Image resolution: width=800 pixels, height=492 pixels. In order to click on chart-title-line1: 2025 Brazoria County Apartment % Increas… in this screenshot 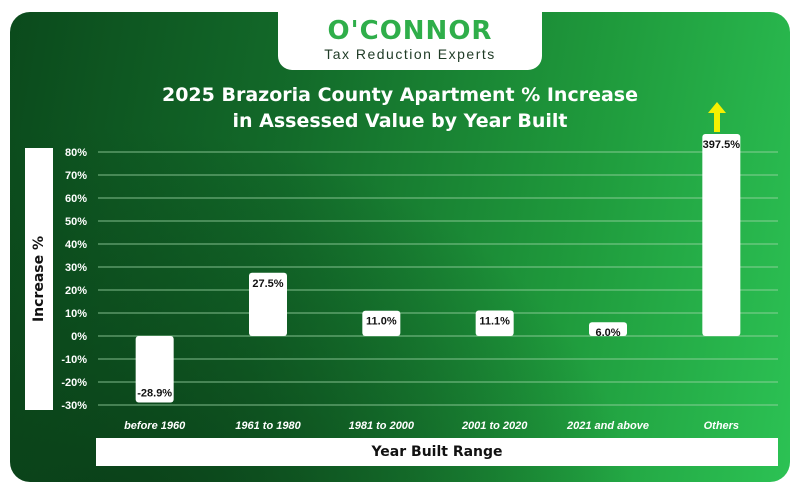, I will do `click(399, 95)`.